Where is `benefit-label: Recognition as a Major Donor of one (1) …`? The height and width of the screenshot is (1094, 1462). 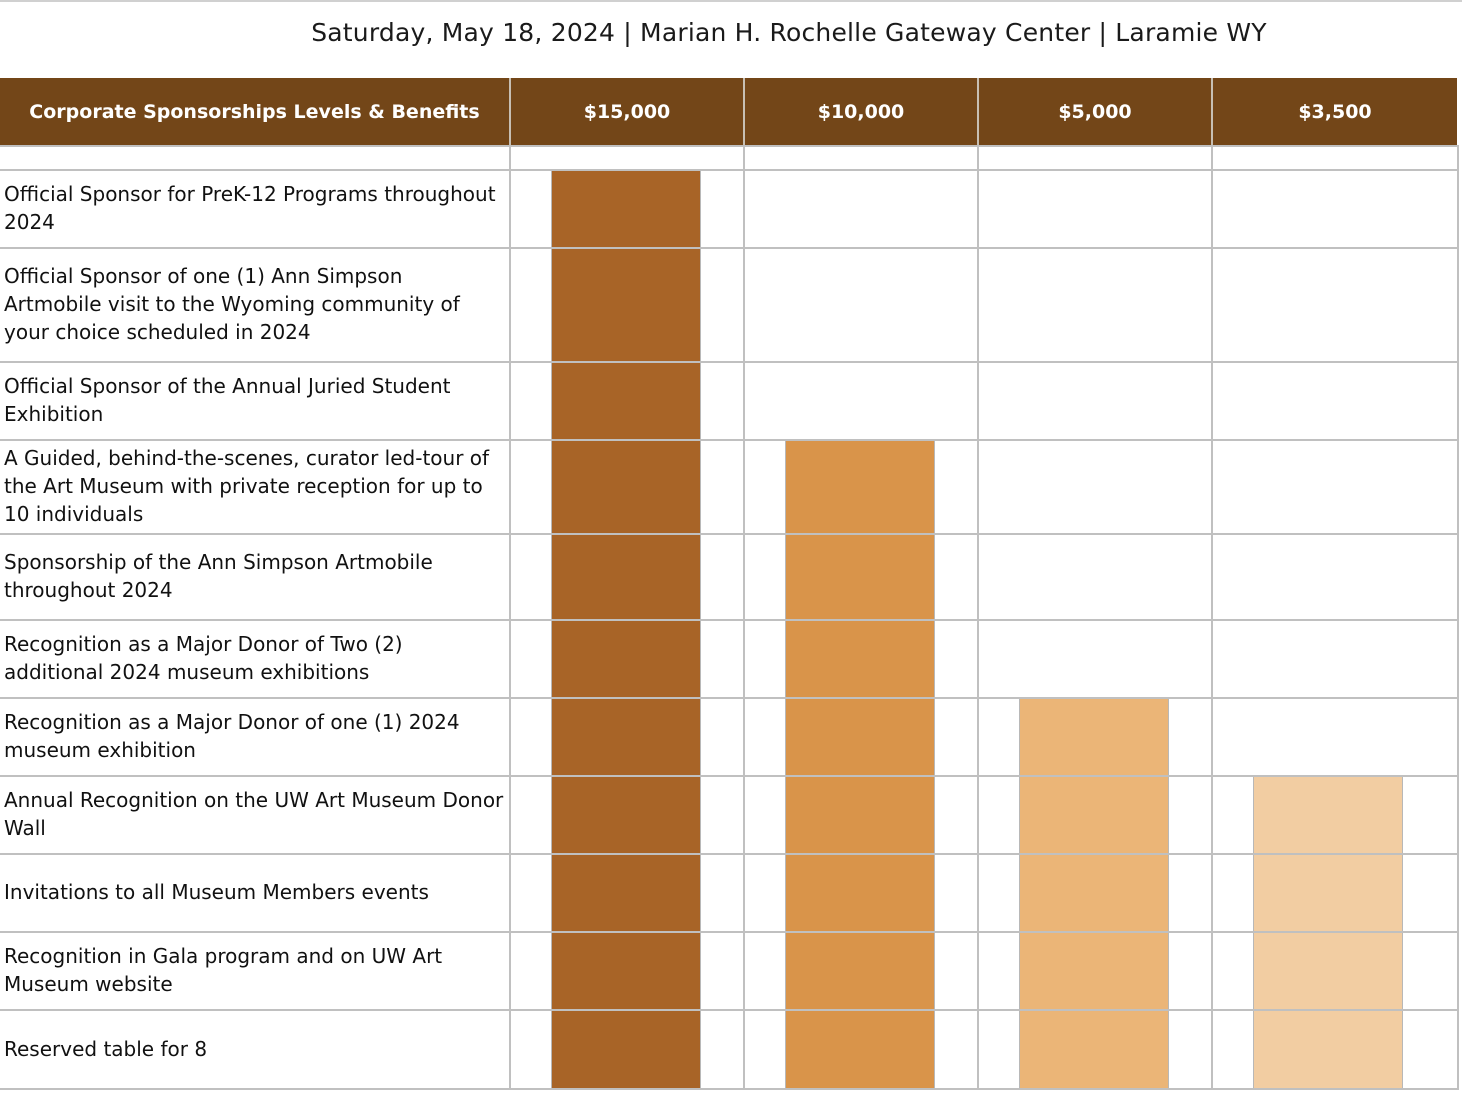 benefit-label: Recognition as a Major Donor of one (1) … is located at coordinates (232, 736).